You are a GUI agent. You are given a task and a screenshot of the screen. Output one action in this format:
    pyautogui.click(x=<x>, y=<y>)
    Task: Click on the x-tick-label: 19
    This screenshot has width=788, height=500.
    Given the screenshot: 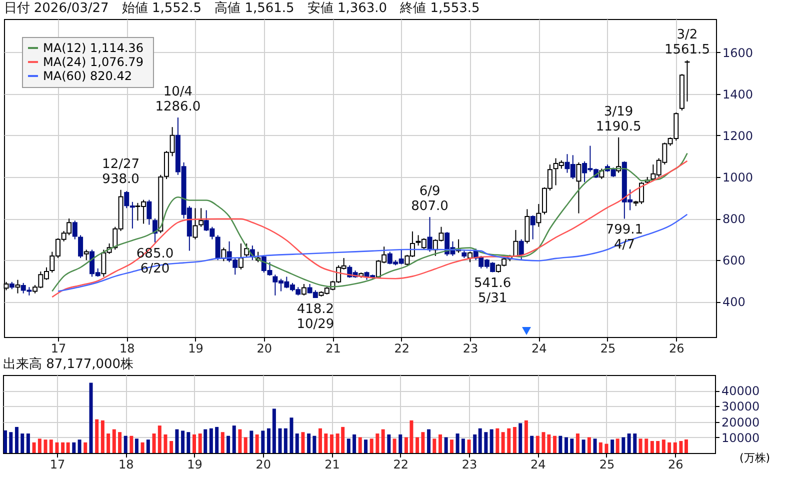 What is the action you would take?
    pyautogui.click(x=194, y=465)
    